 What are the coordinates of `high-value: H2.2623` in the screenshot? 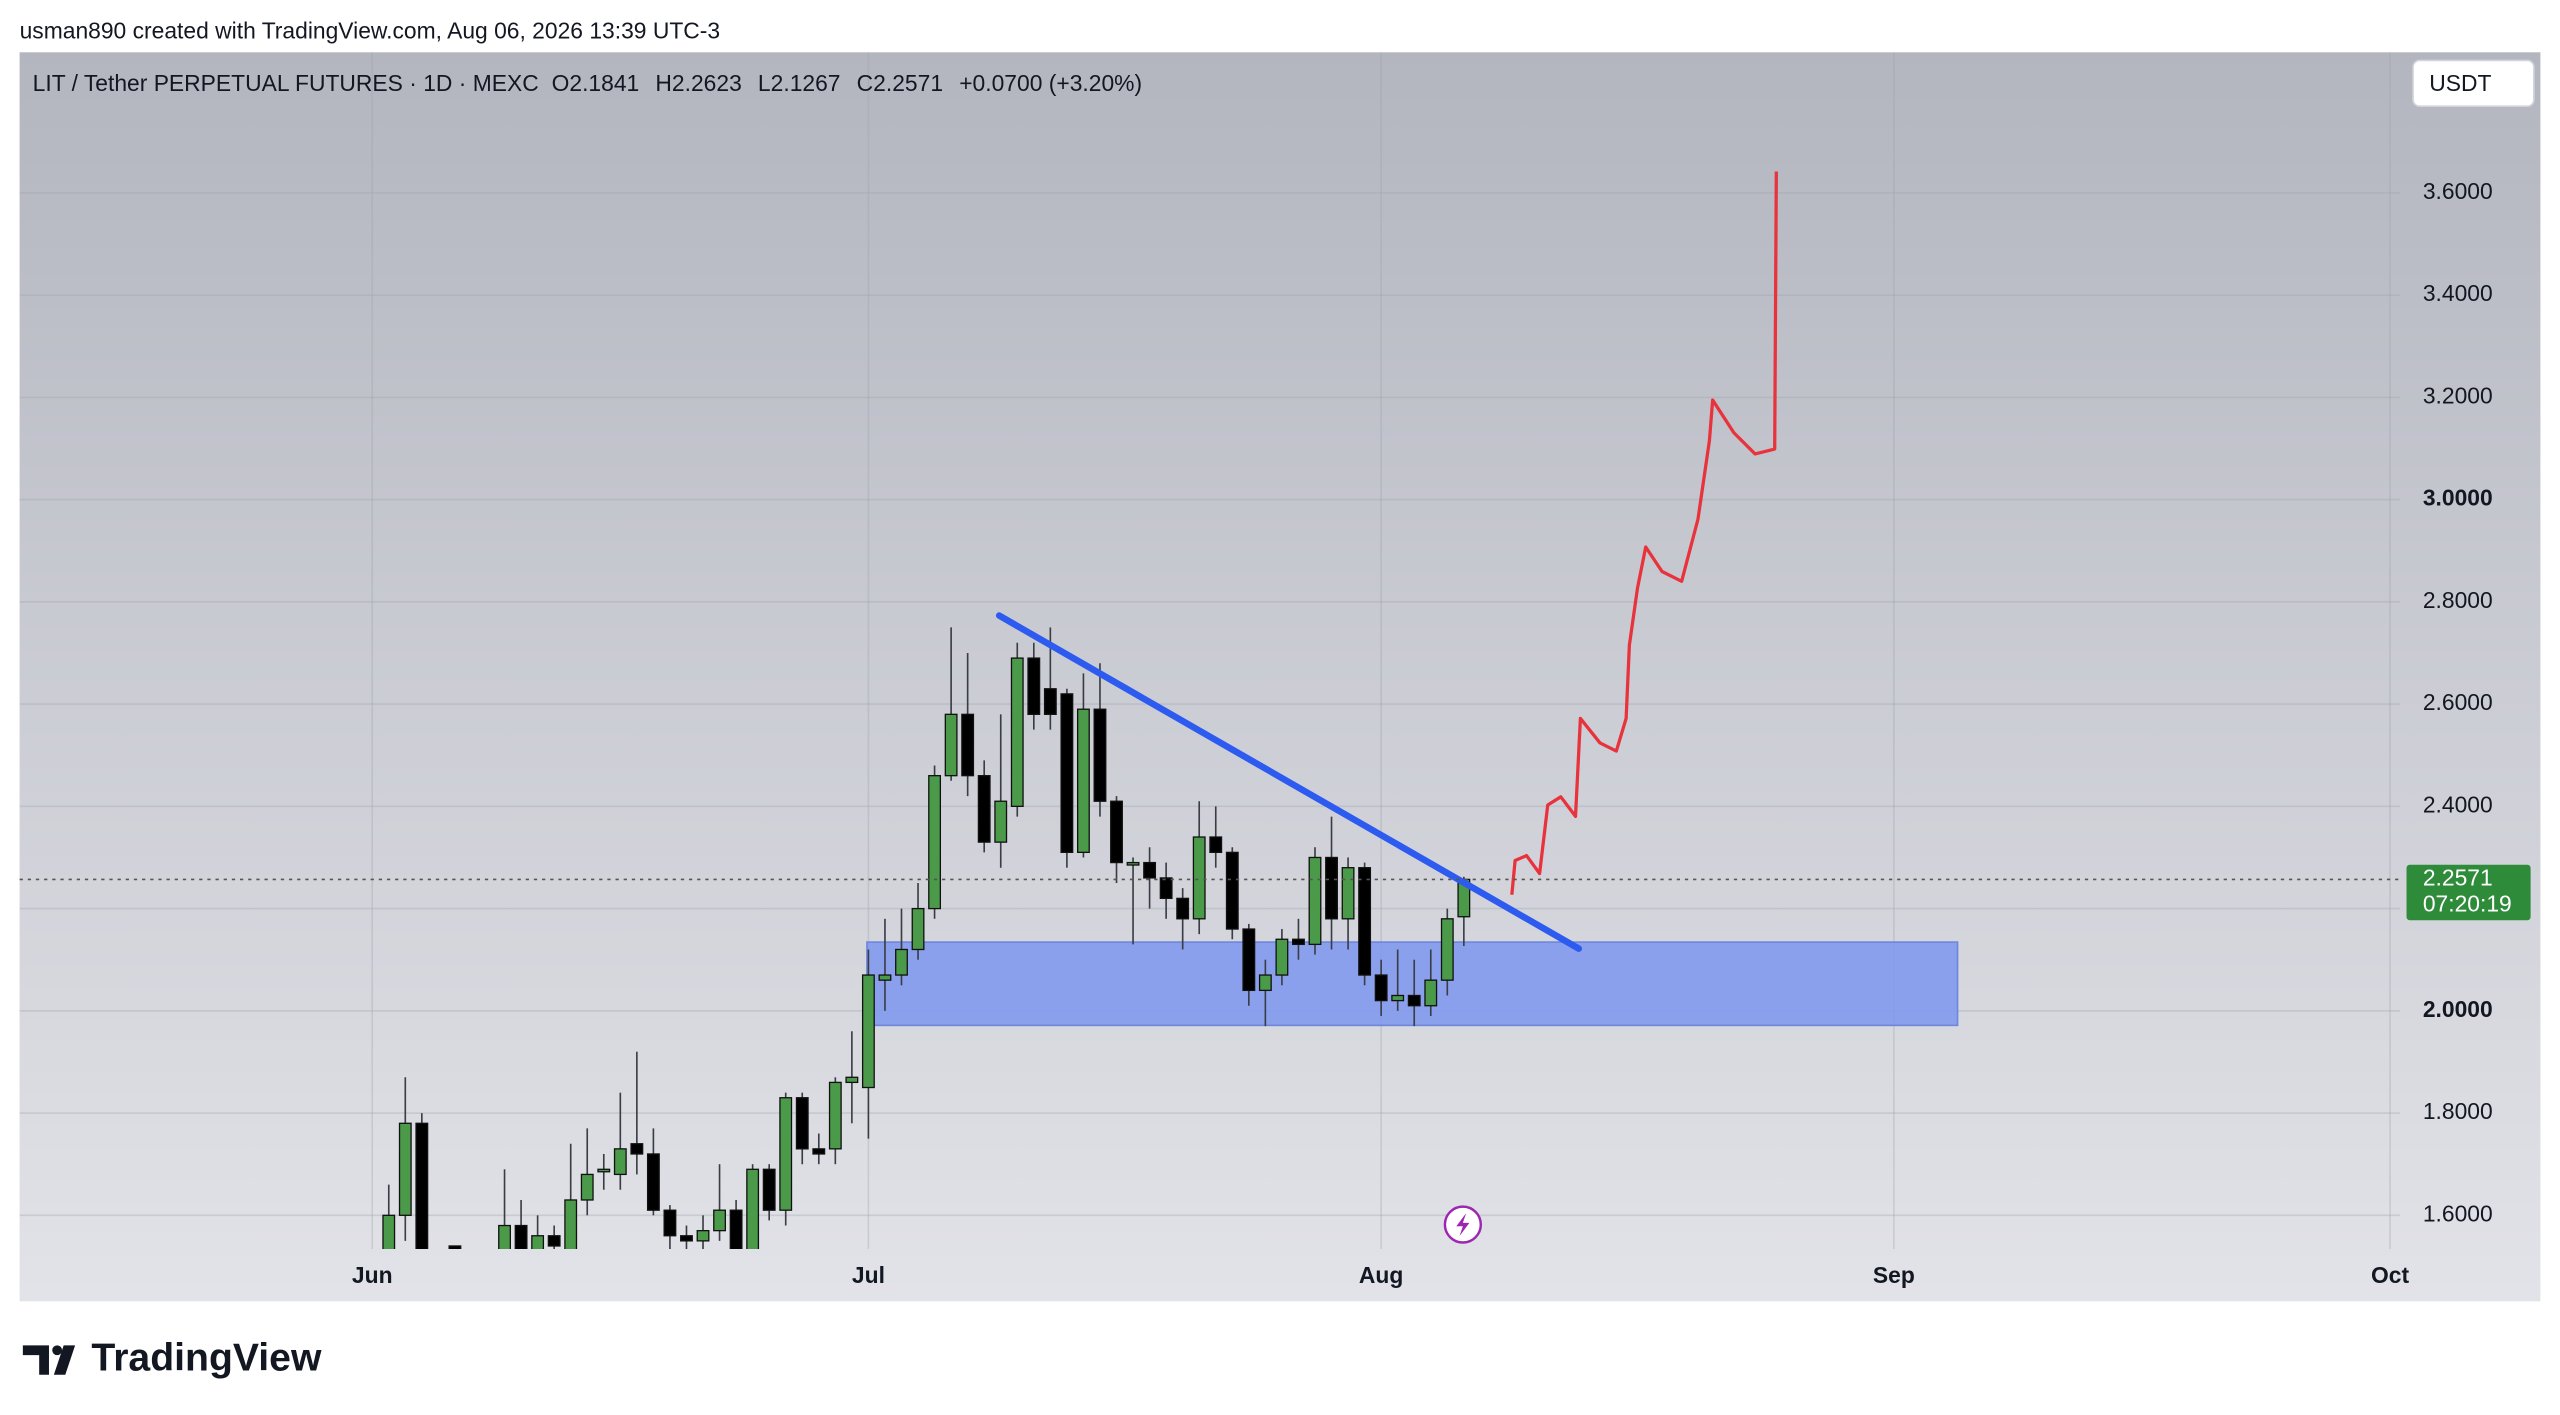 It's located at (698, 83).